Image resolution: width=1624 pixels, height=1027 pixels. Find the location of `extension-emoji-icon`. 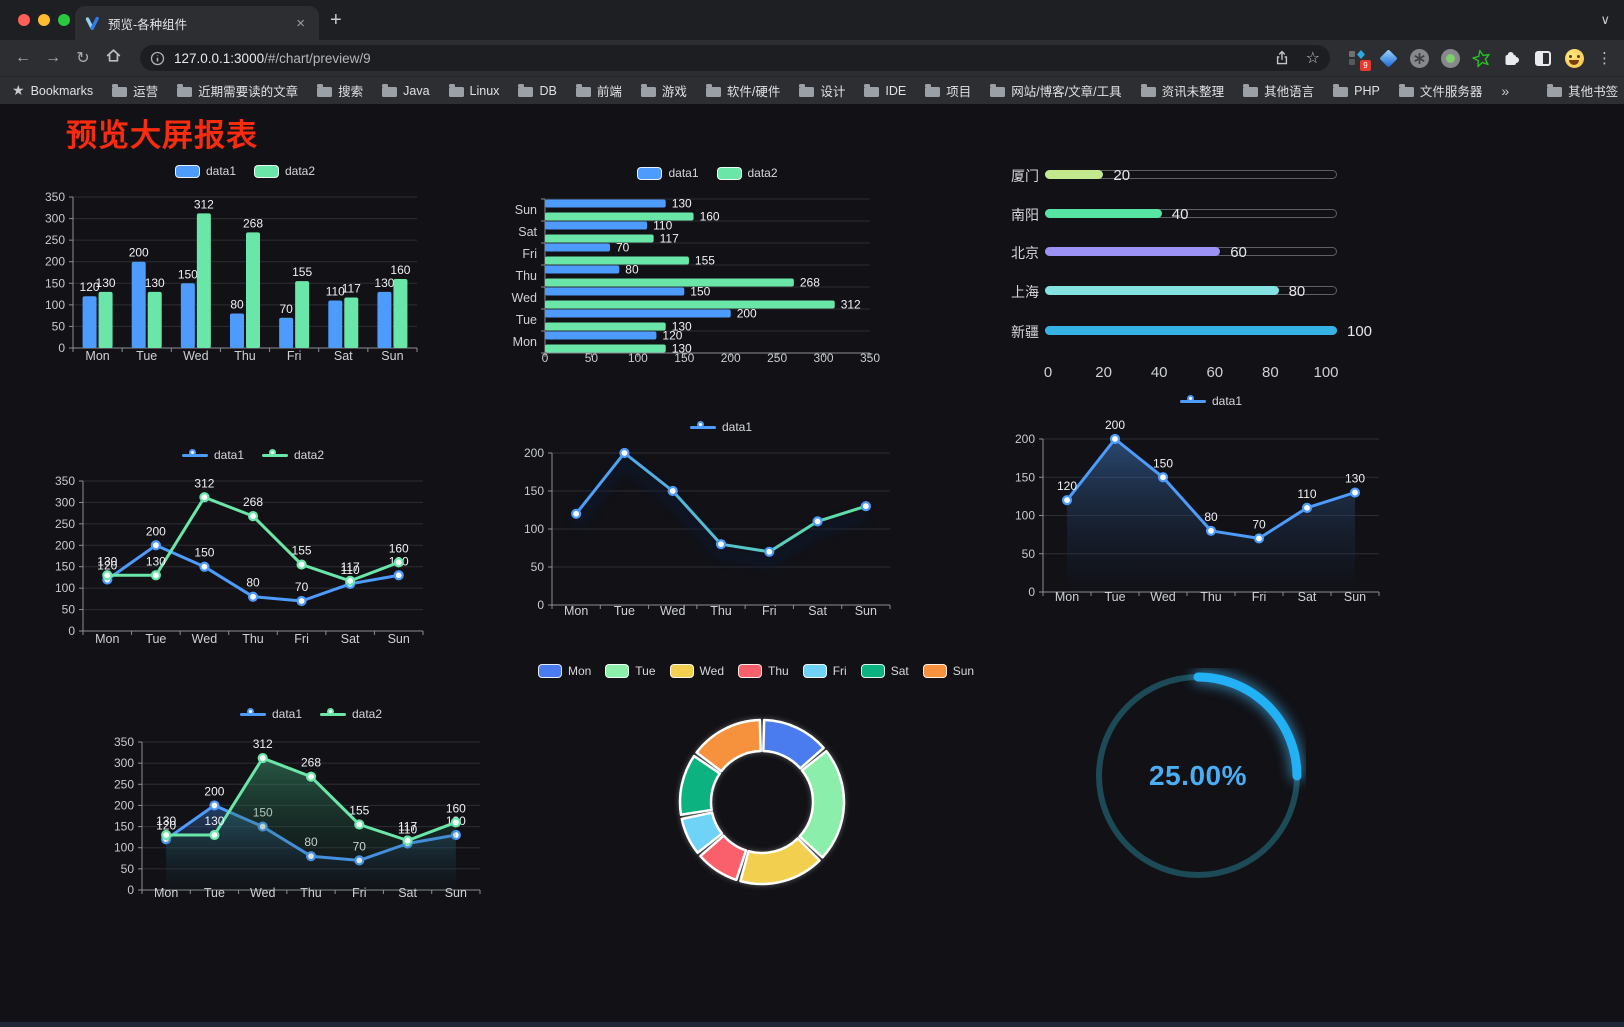

extension-emoji-icon is located at coordinates (1574, 58).